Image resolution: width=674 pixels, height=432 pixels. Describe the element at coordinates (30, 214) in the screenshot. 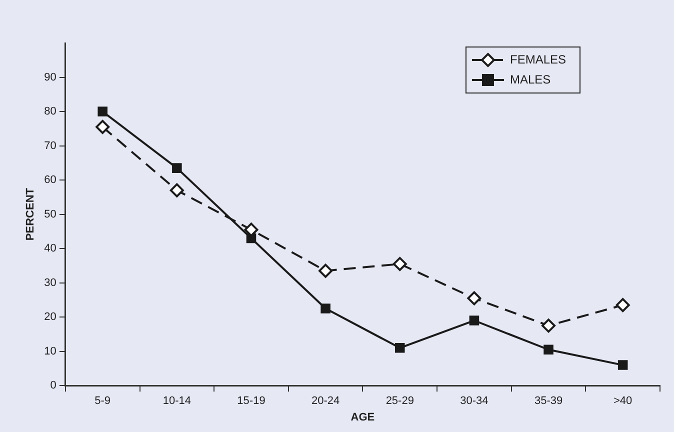

I see `y-axis-title: PERCENT` at that location.